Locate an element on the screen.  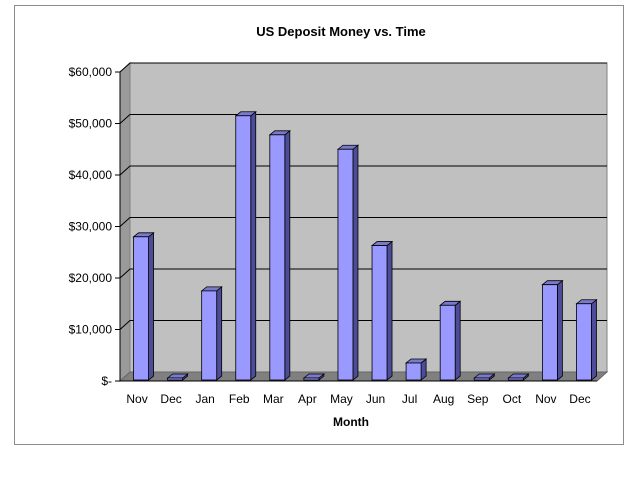
y-tick-label: $10,000 is located at coordinates (91, 330).